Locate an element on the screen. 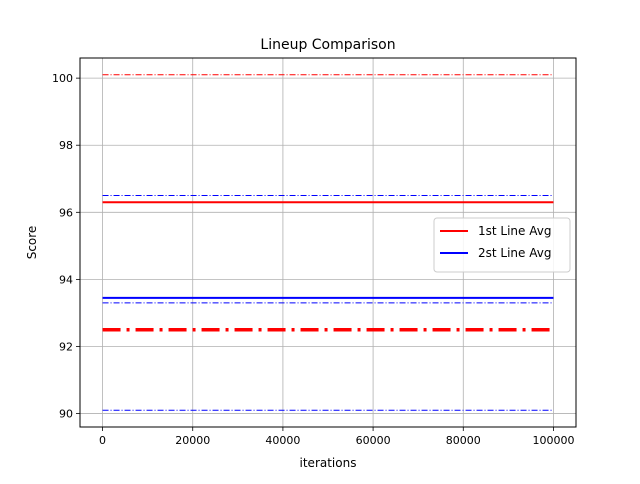 Image resolution: width=640 pixels, height=484 pixels. legend-label: 1st Line Avg is located at coordinates (514, 231).